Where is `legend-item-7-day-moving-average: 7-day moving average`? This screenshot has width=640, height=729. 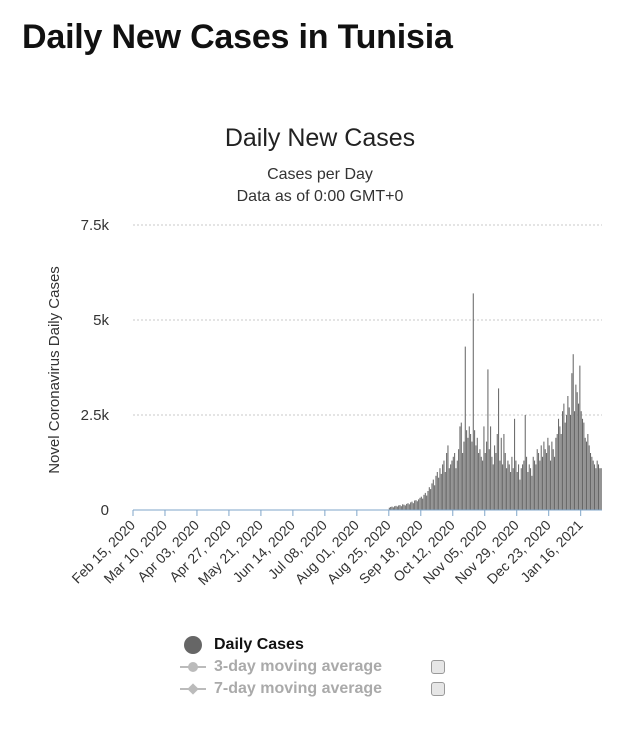
legend-item-7-day-moving-average: 7-day moving average is located at coordinates (320, 689).